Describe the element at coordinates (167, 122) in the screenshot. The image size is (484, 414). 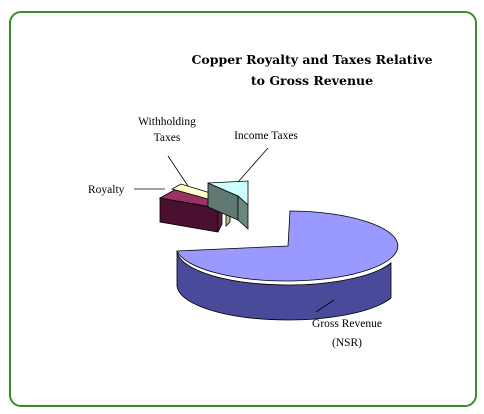
I see `label-withholding-line-1: Withholding` at that location.